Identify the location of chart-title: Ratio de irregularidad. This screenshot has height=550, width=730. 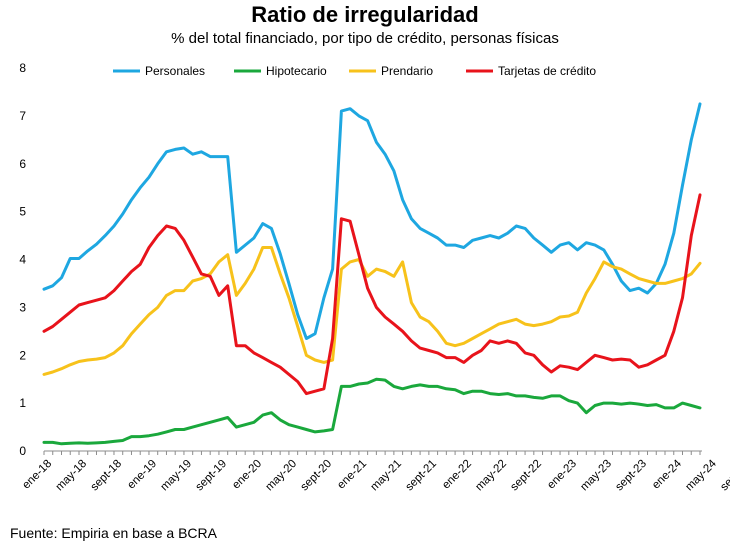
(365, 14).